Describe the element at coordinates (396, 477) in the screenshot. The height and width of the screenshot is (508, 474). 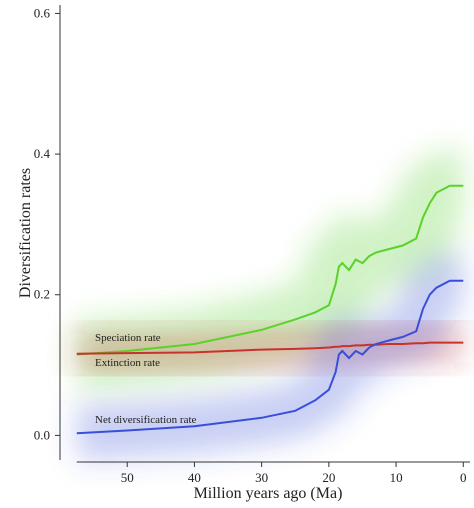
I see `x-tick-label: 10` at that location.